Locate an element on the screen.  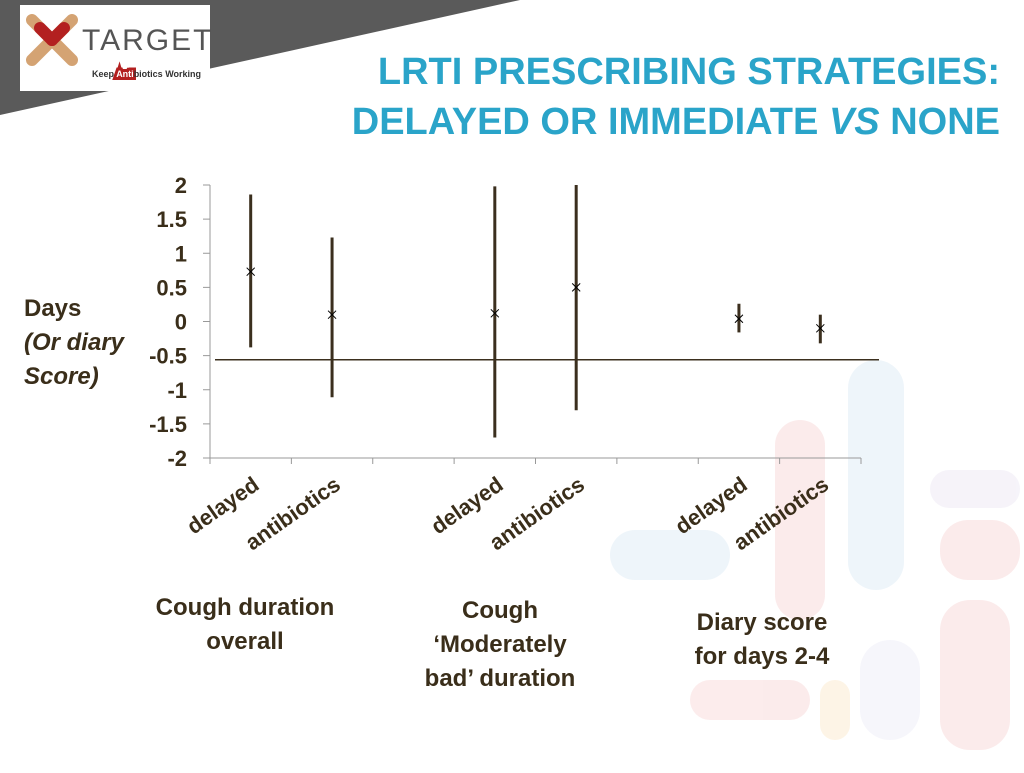
tag-biotics: biotics is located at coordinates (148, 74).